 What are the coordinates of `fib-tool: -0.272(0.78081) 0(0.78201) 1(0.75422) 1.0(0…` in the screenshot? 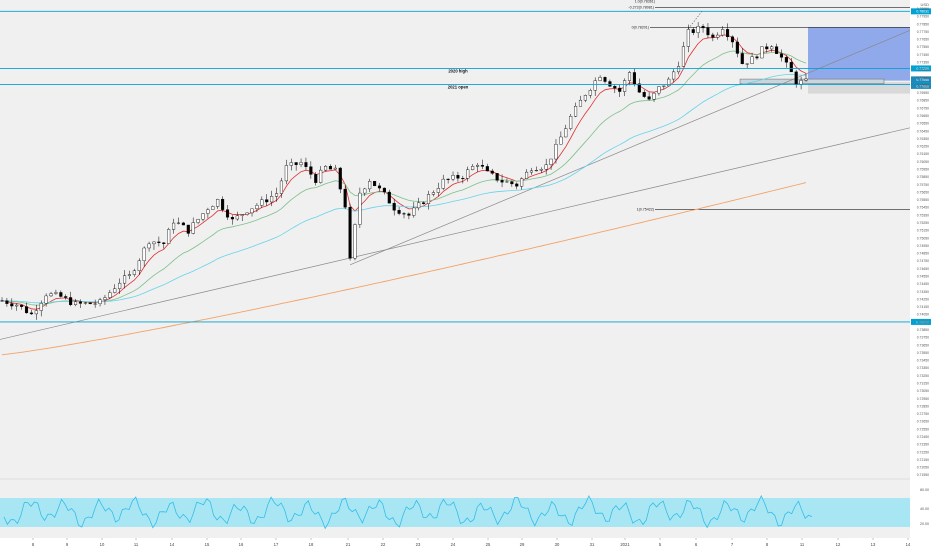 It's located at (769, 105).